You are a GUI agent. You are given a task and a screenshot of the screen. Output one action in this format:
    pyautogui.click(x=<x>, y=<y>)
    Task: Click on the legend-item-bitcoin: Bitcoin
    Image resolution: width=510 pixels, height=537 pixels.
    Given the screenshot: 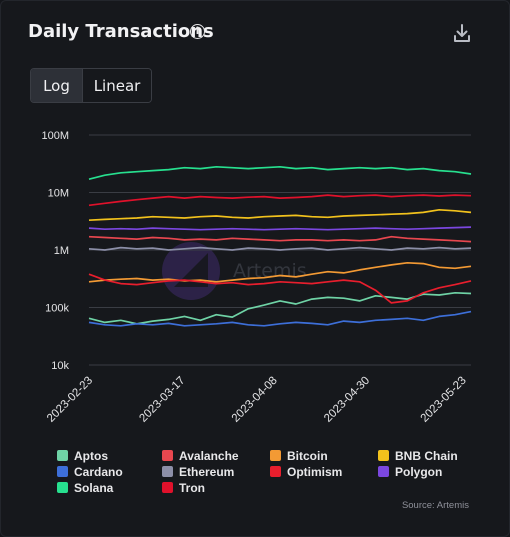 What is the action you would take?
    pyautogui.click(x=324, y=455)
    